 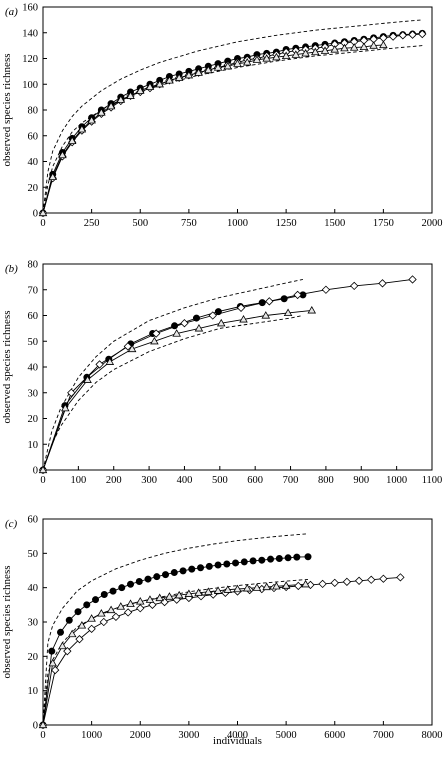 What do you see at coordinates (149, 480) in the screenshot?
I see `x-tick-label: 300` at bounding box center [149, 480].